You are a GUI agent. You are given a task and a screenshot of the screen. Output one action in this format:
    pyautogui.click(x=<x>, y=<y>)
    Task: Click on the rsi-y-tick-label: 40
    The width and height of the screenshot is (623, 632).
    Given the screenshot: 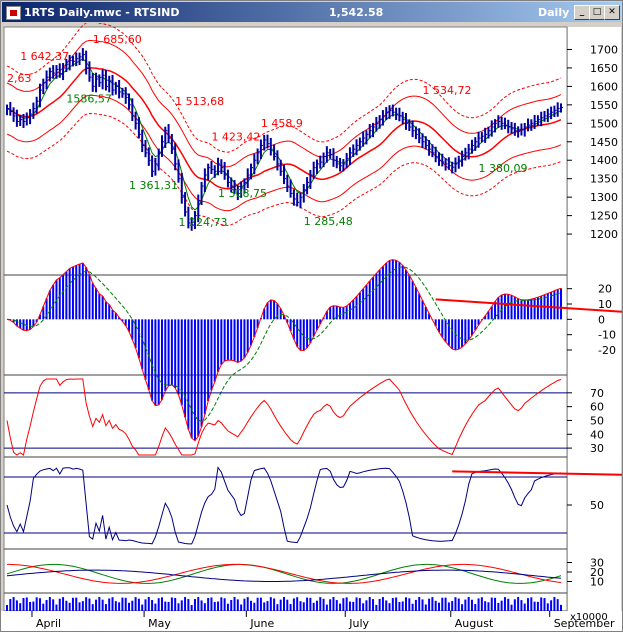 What is the action you would take?
    pyautogui.click(x=597, y=434)
    